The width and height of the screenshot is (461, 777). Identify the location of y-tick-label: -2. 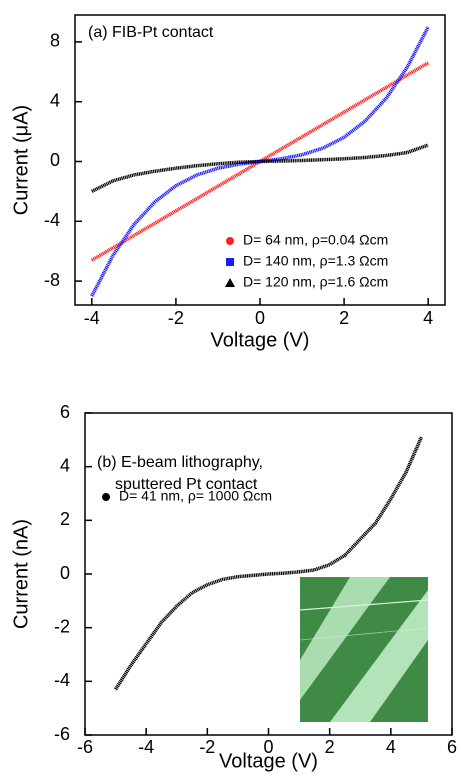
(62, 626).